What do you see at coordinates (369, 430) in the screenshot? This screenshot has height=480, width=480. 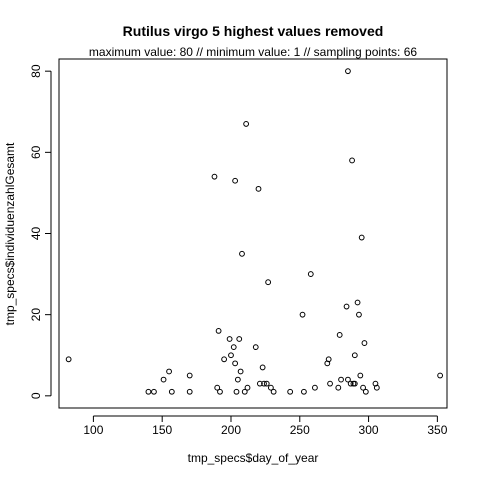 I see `x-tick-label: 300` at bounding box center [369, 430].